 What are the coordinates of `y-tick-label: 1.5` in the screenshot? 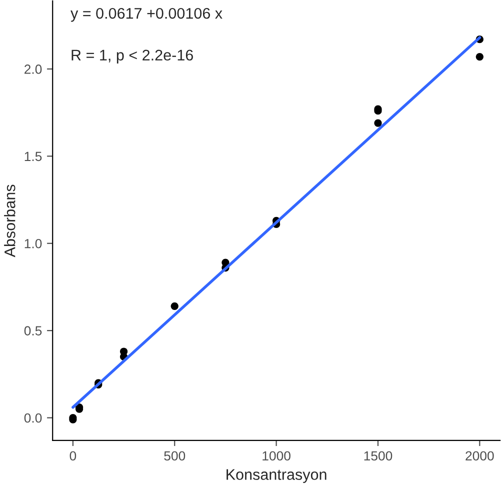 It's located at (33, 157).